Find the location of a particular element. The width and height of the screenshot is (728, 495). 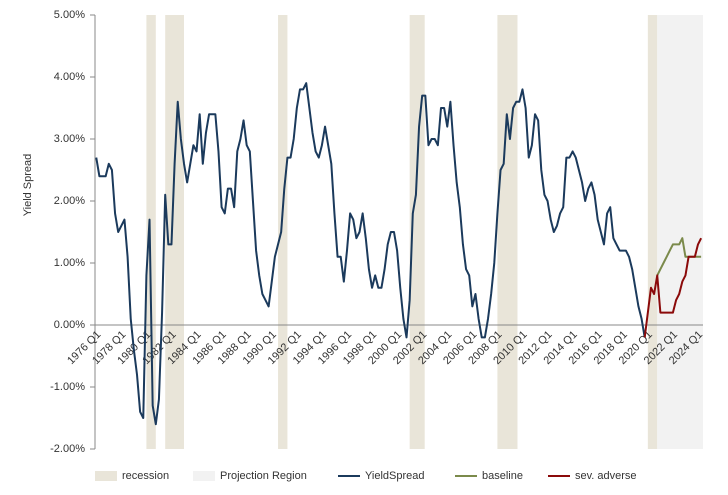

y-tick-label: 1.00% is located at coordinates (69, 263).